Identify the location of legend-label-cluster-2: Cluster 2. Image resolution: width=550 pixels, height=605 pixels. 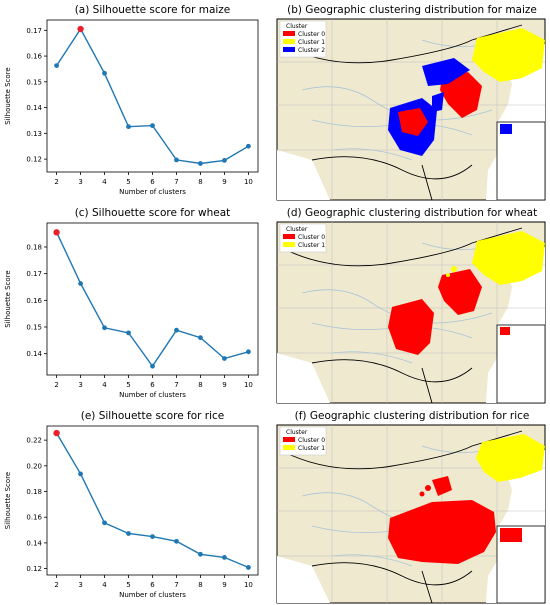
(311, 50).